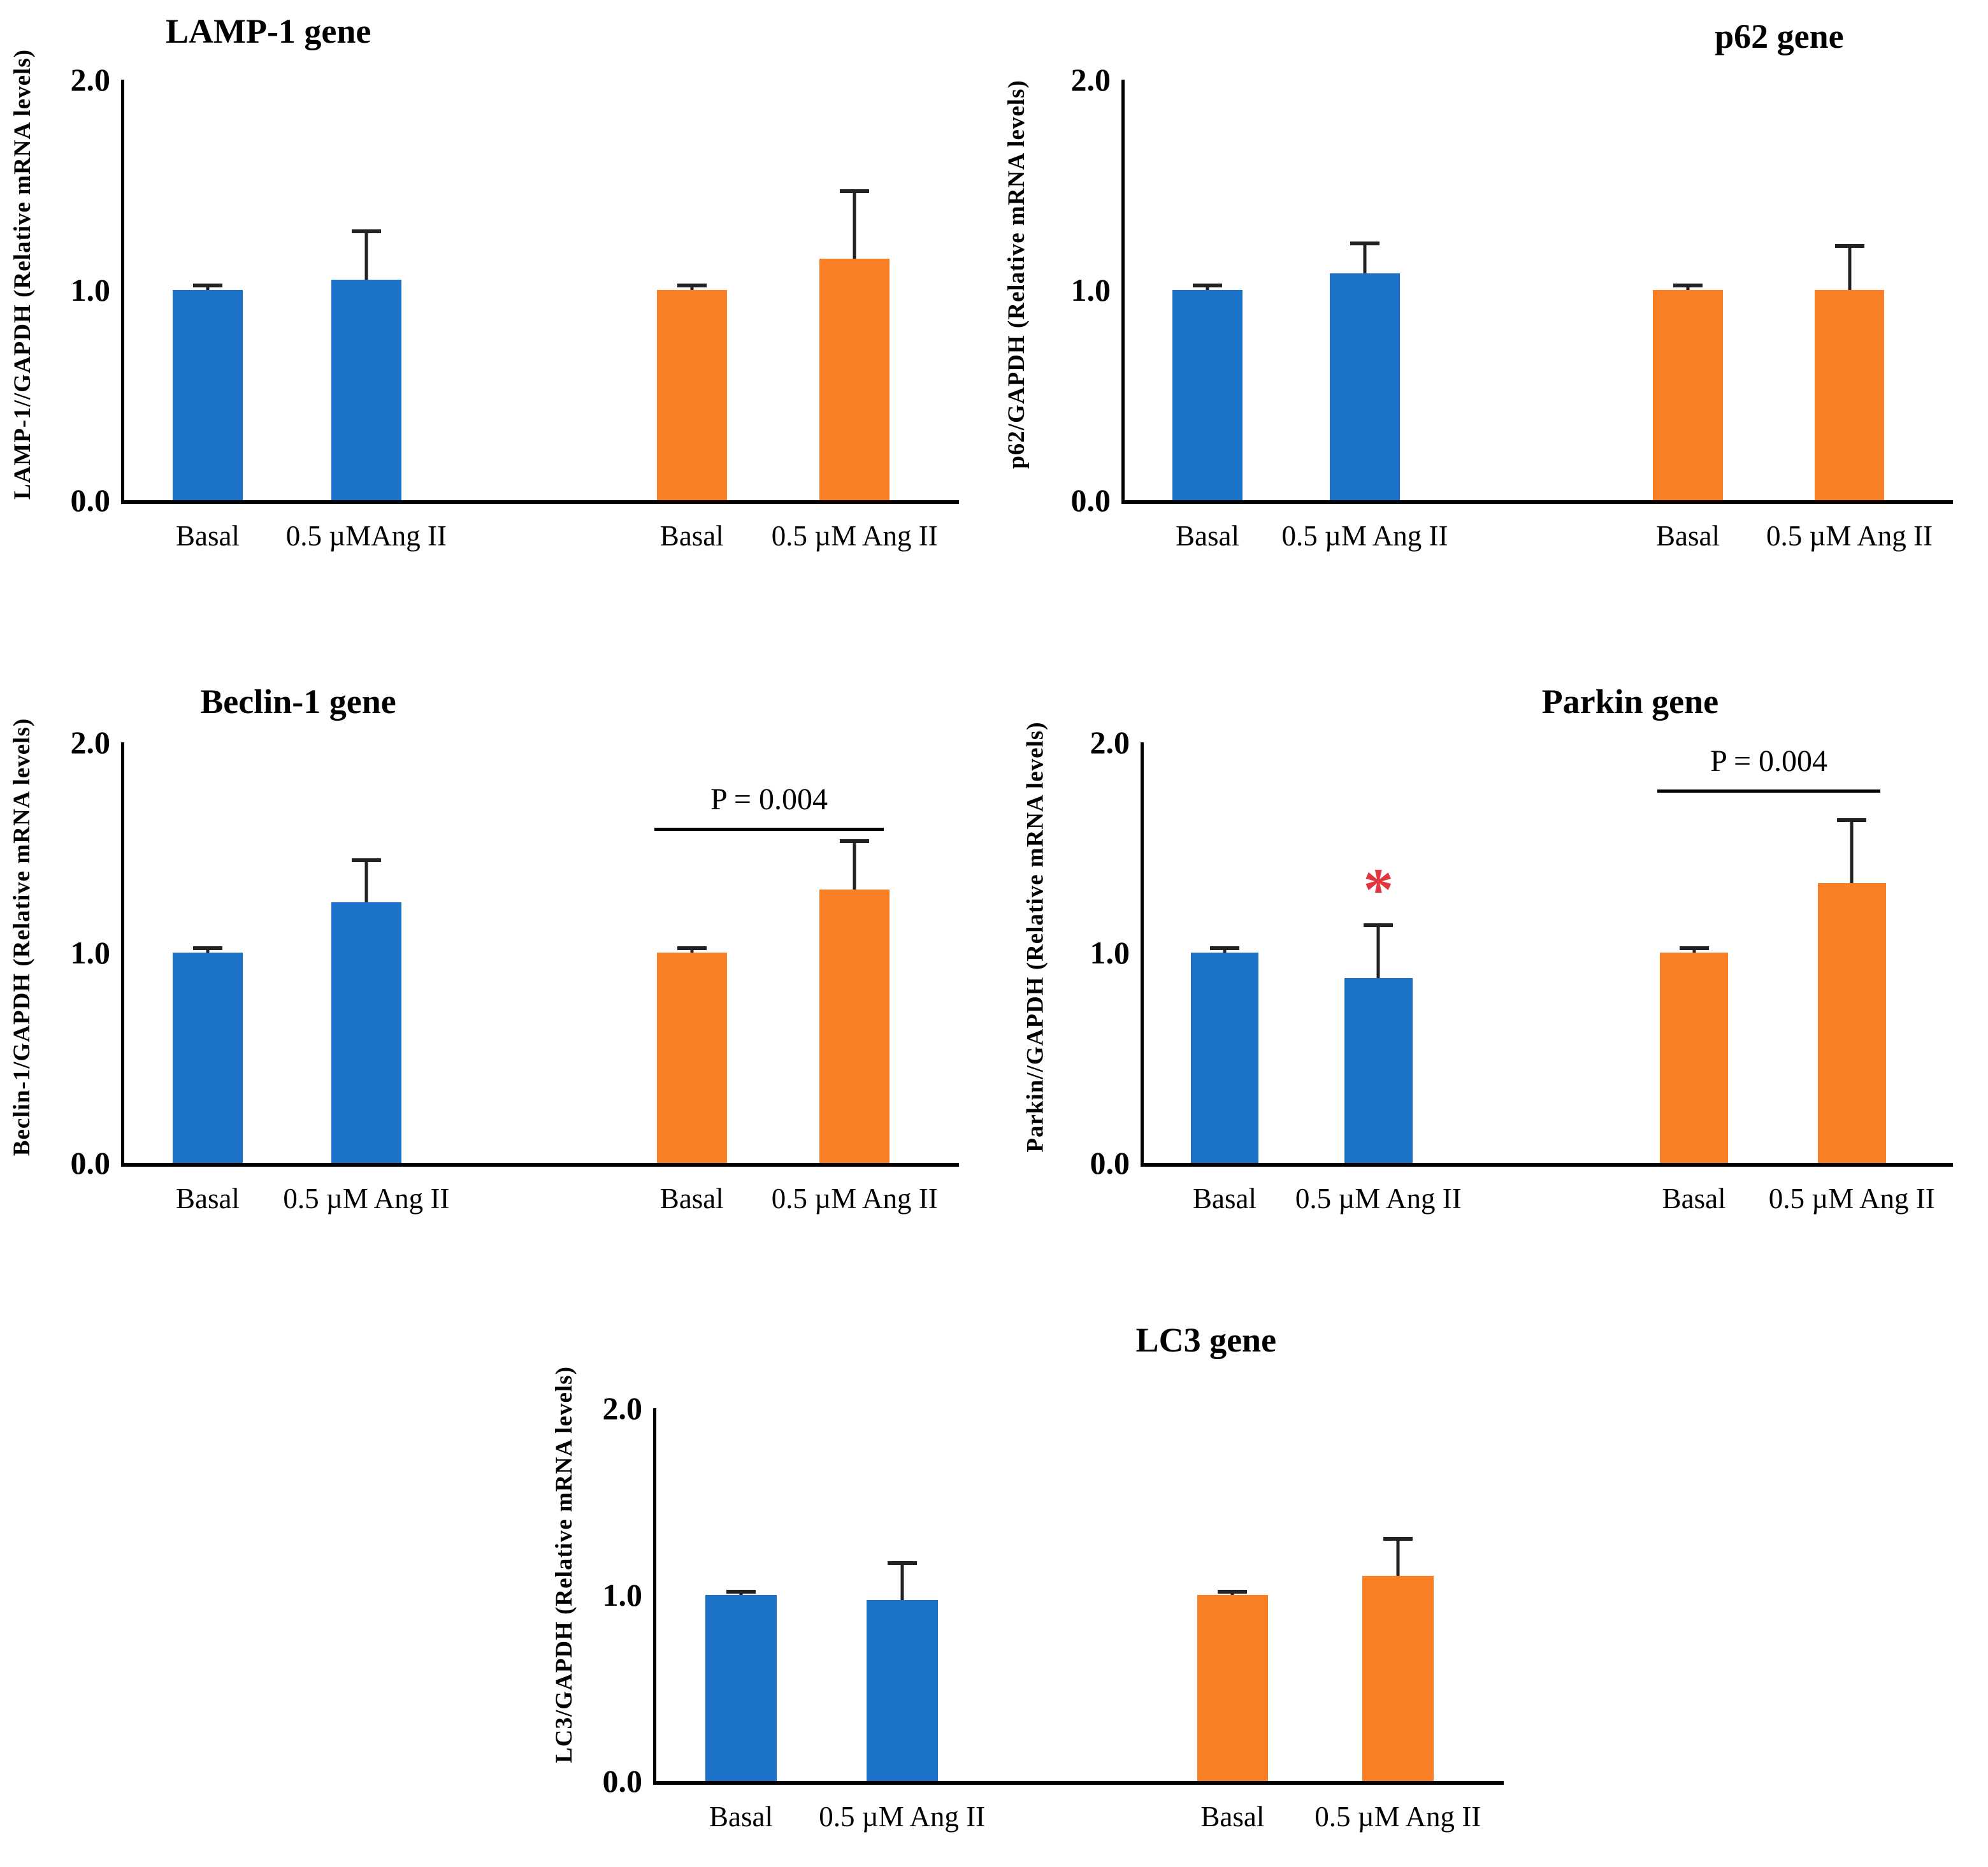 Image resolution: width=1988 pixels, height=1867 pixels. I want to click on y-axis-label: Parkin//GAPDH (Relative mRNA levels), so click(1035, 937).